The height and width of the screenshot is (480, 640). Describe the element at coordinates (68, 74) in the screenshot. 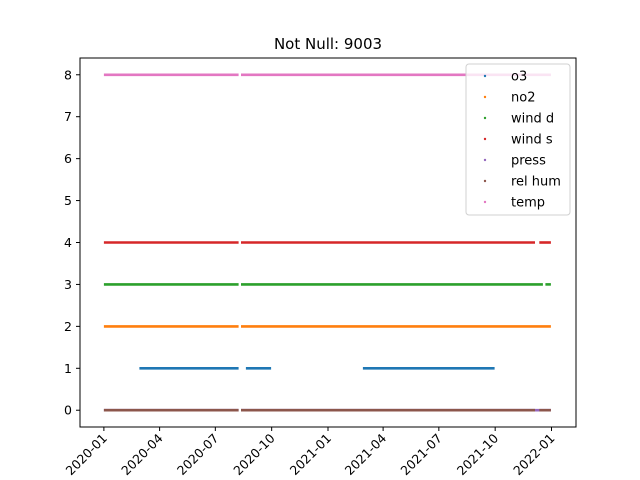

I see `y-tick-label: 8` at that location.